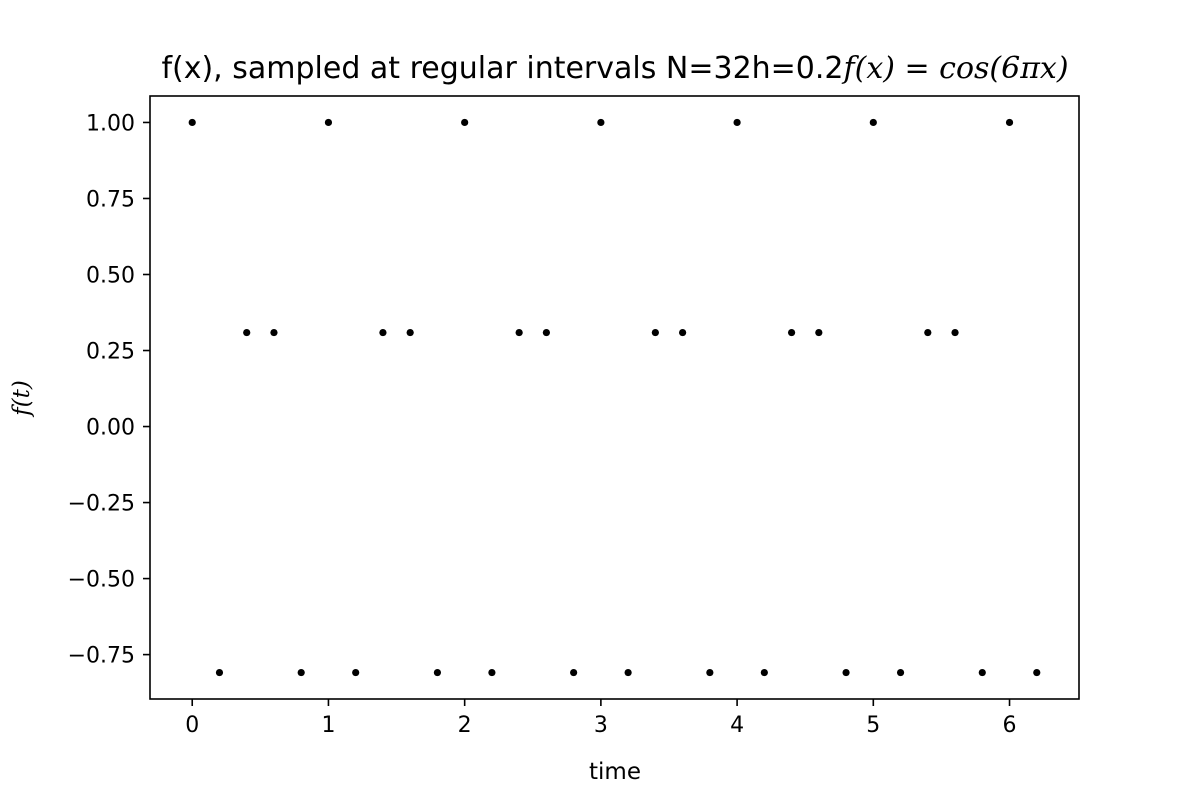  Describe the element at coordinates (110, 123) in the screenshot. I see `y-tick-label: 1.00` at that location.